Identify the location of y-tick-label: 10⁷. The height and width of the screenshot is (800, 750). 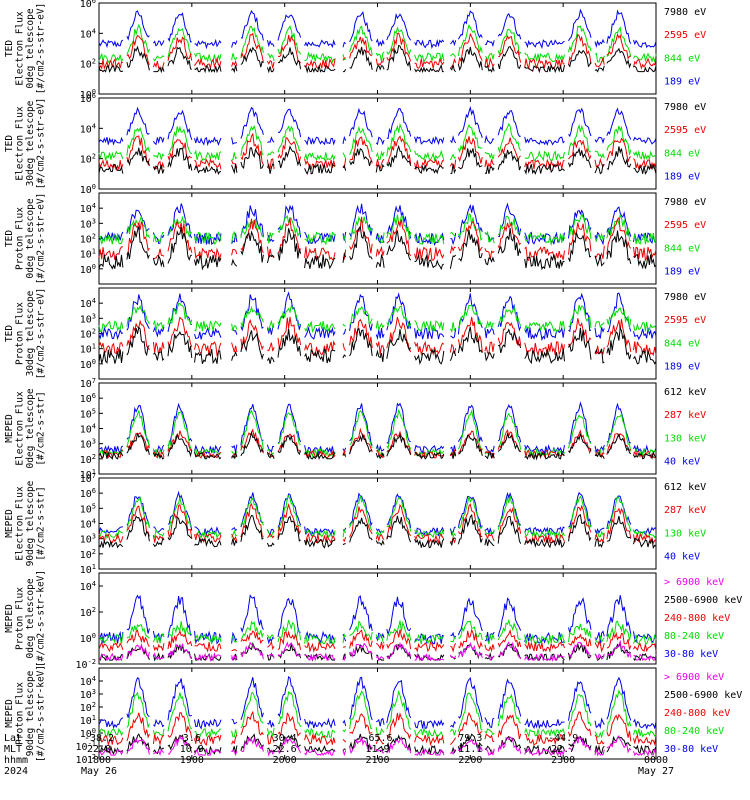
(88, 478).